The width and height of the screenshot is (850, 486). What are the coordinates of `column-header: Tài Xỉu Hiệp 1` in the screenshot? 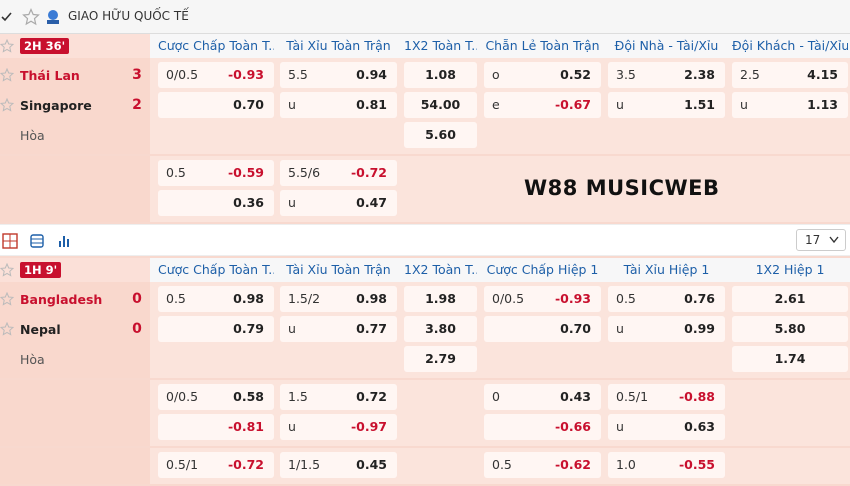 It's located at (666, 269).